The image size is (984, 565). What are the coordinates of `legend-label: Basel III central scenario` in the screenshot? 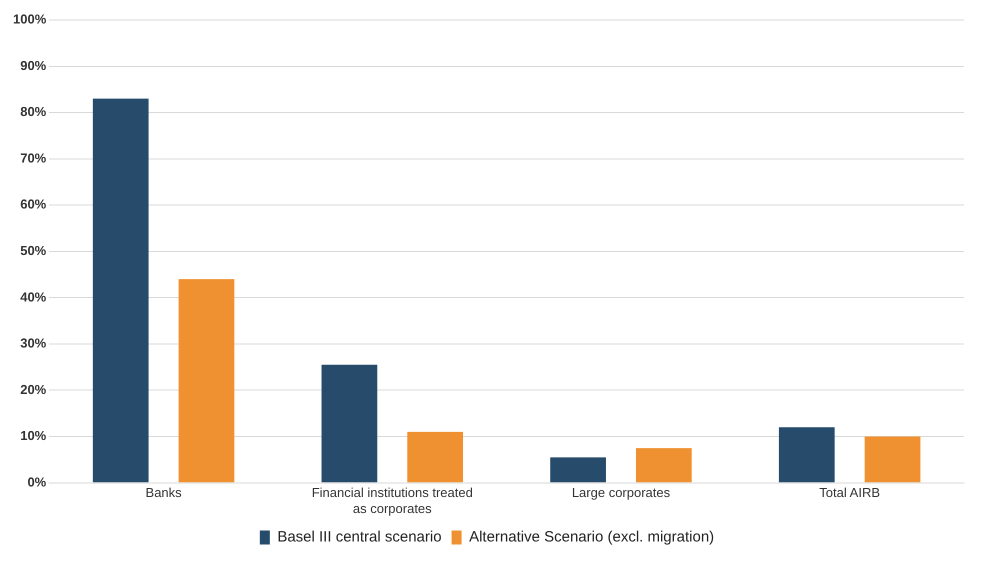 It's located at (359, 537).